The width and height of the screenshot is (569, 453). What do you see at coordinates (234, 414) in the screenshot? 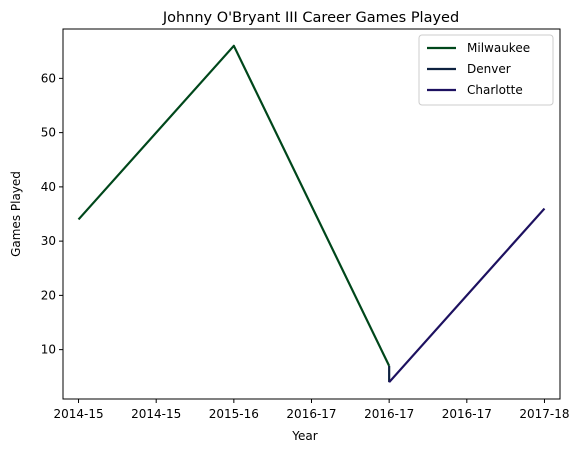
I see `x-tick-label: 2015-16` at bounding box center [234, 414].